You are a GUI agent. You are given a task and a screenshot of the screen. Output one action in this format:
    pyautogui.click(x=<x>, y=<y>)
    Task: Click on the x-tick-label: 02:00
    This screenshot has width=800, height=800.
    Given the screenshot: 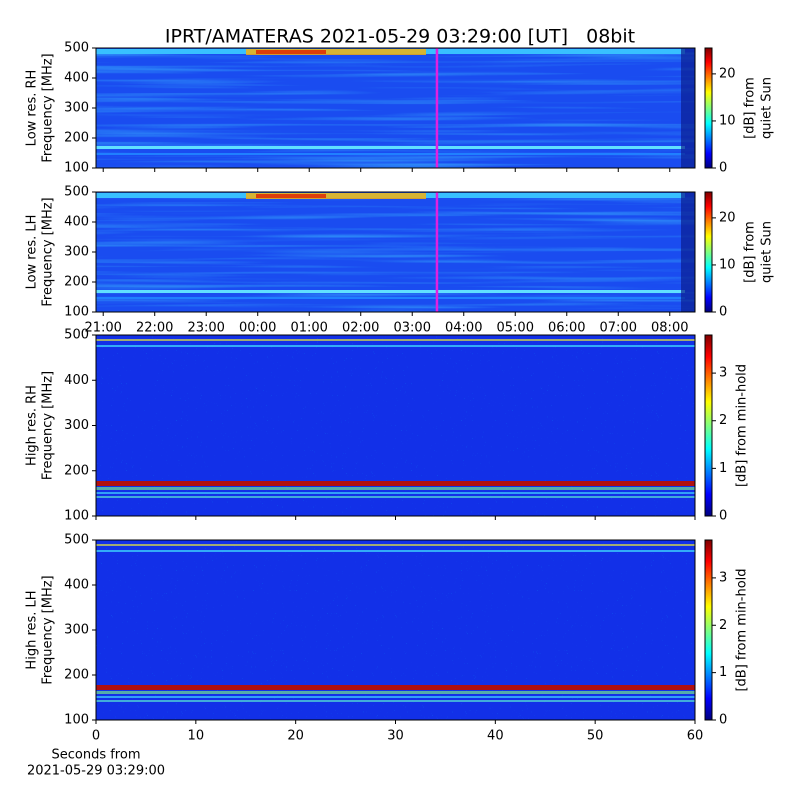 What is the action you would take?
    pyautogui.click(x=360, y=328)
    